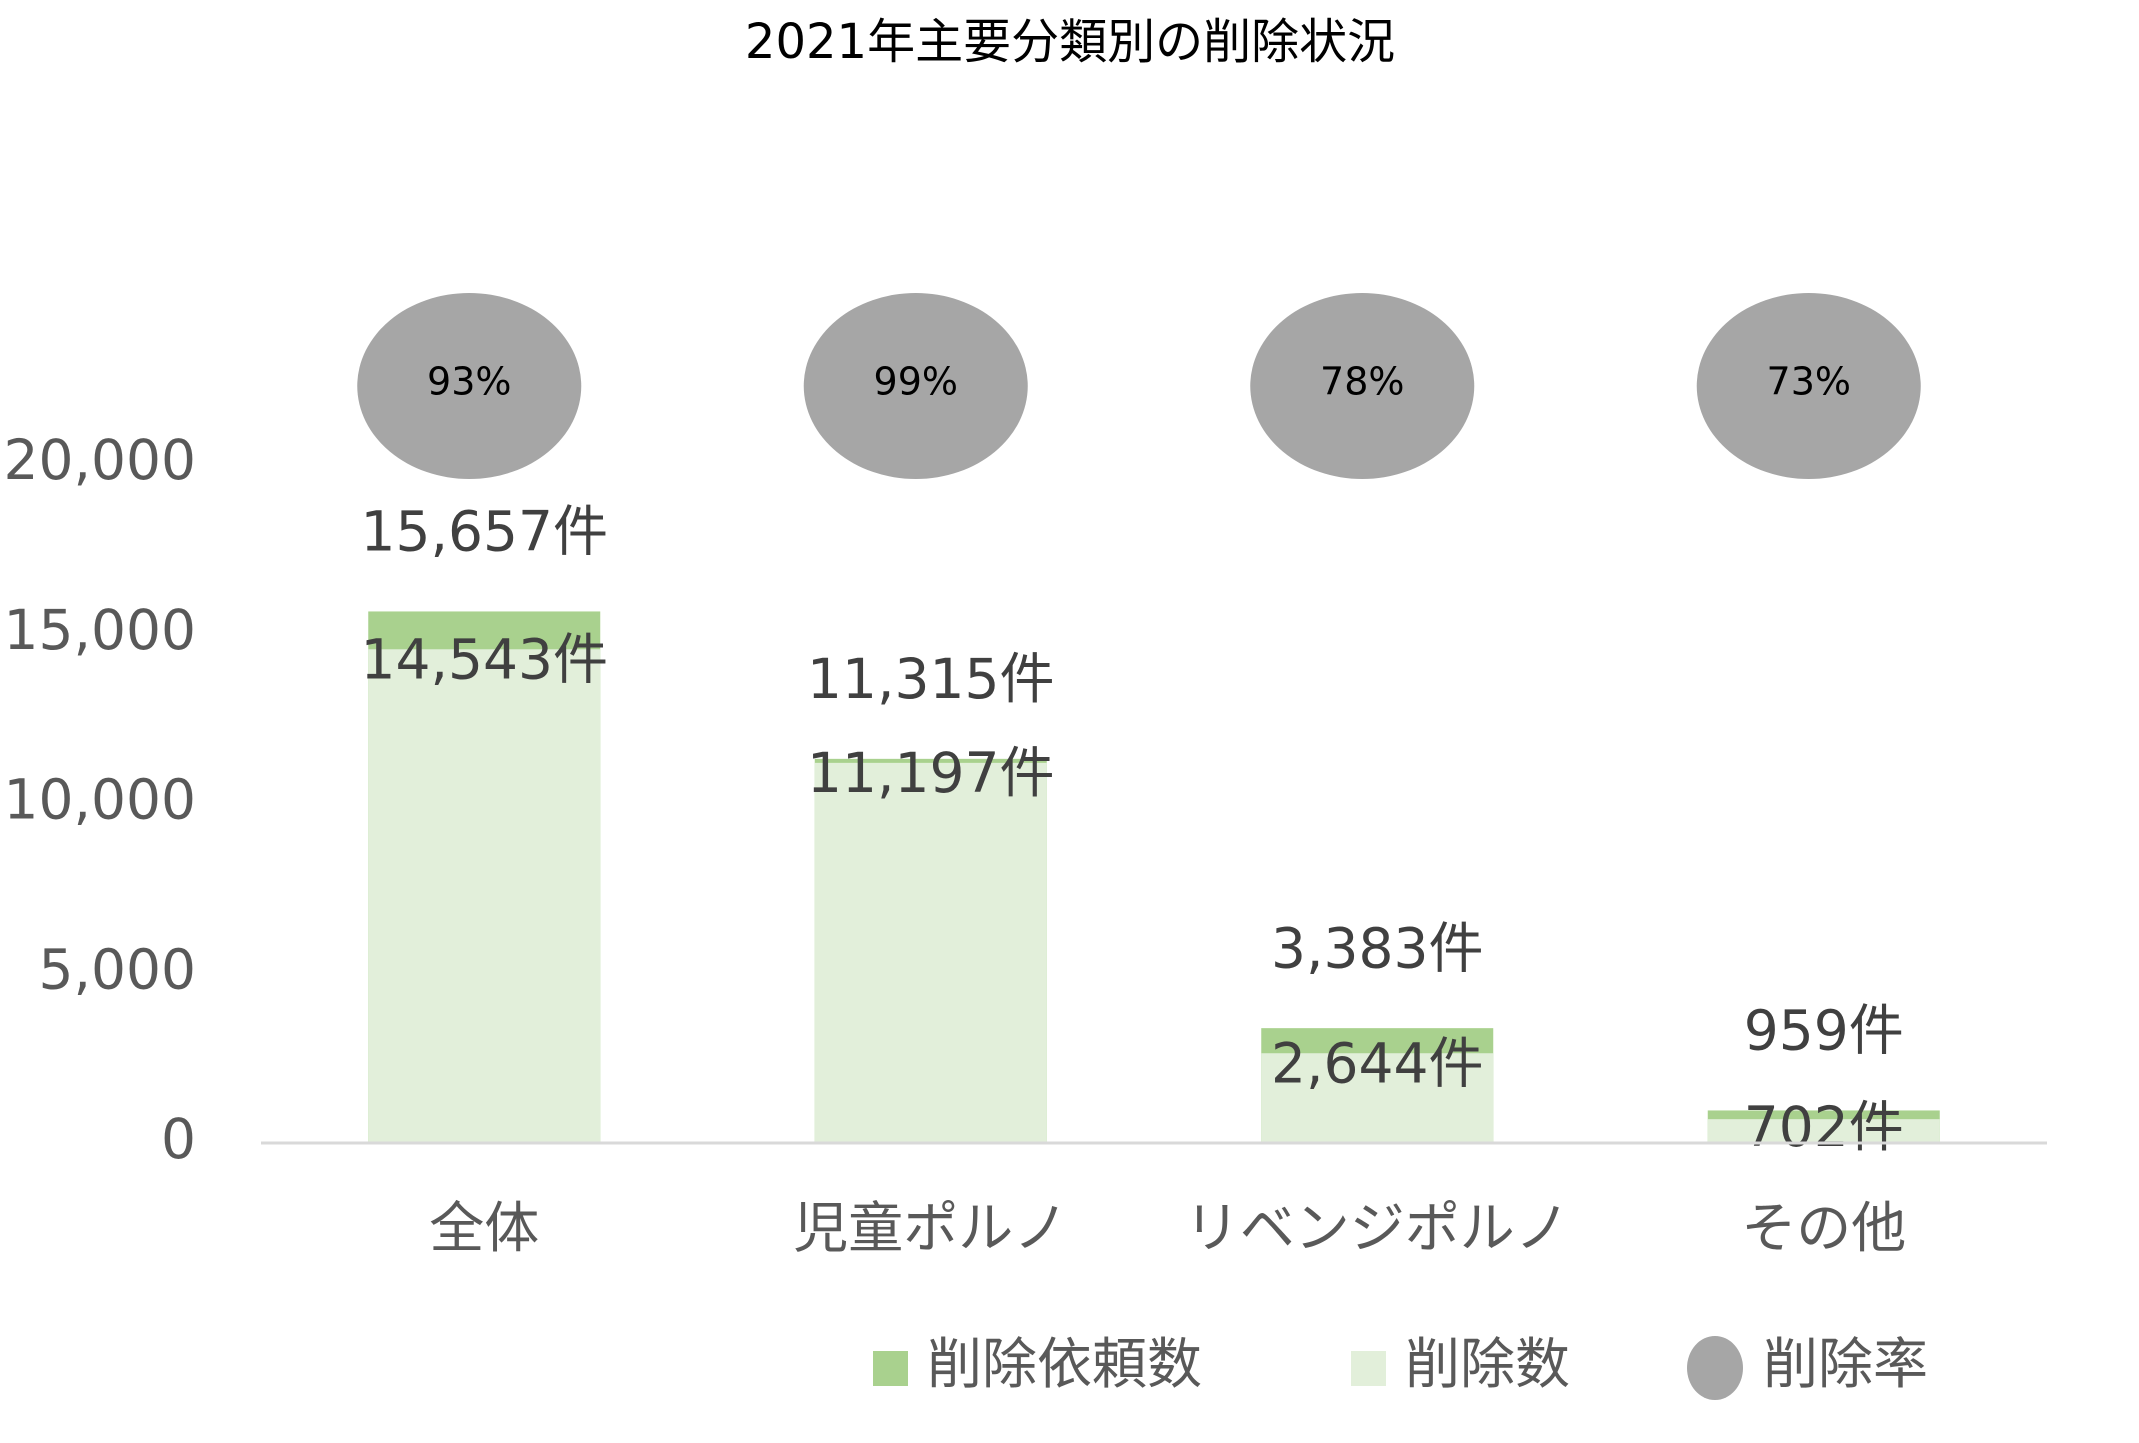 Image resolution: width=2139 pixels, height=1443 pixels. I want to click on rate-label: 78%, so click(1362, 382).